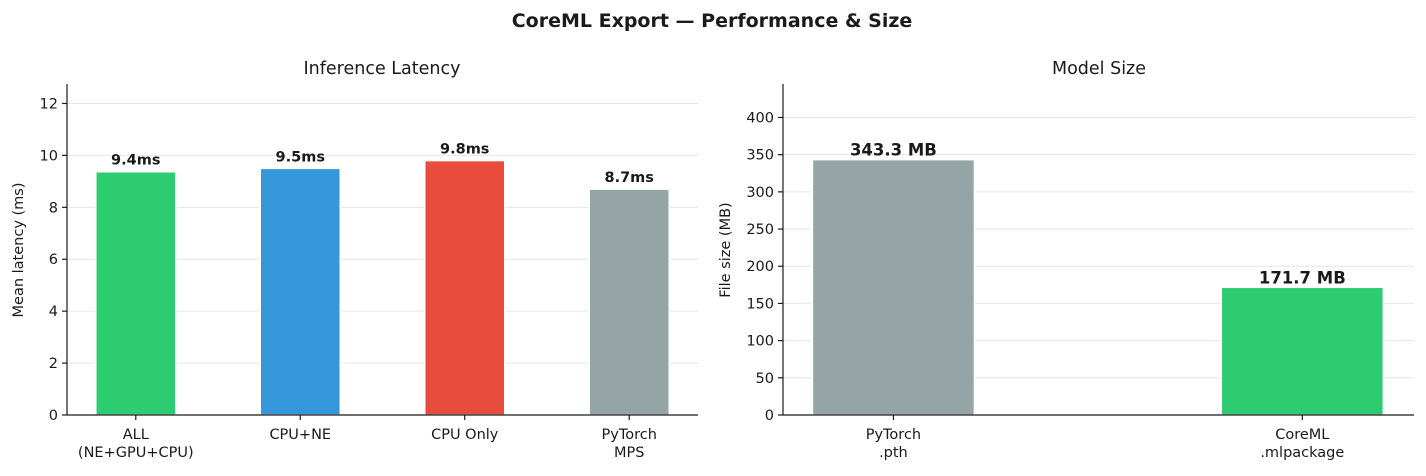 This screenshot has height=476, width=1426. What do you see at coordinates (464, 150) in the screenshot?
I see `latency-data-label: 9.8ms` at bounding box center [464, 150].